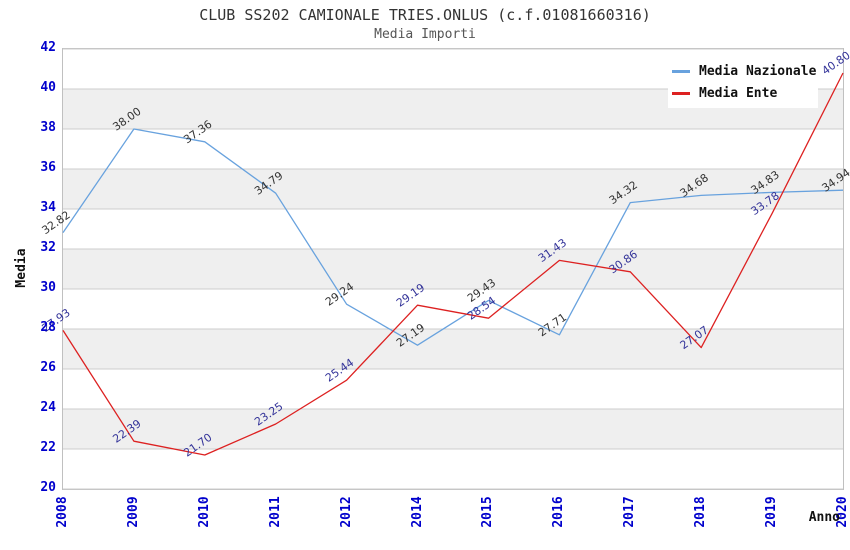  What do you see at coordinates (48, 167) in the screenshot?
I see `y-tick-label: 36` at bounding box center [48, 167].